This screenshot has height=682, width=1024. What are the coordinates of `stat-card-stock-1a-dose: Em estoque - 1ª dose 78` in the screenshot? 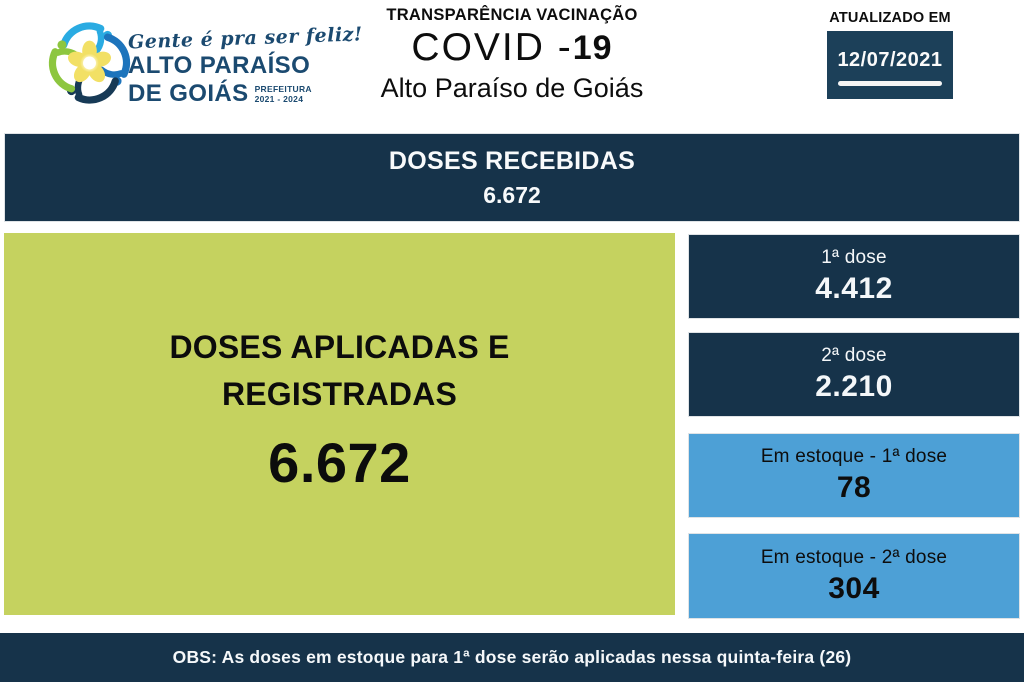 It's located at (854, 475).